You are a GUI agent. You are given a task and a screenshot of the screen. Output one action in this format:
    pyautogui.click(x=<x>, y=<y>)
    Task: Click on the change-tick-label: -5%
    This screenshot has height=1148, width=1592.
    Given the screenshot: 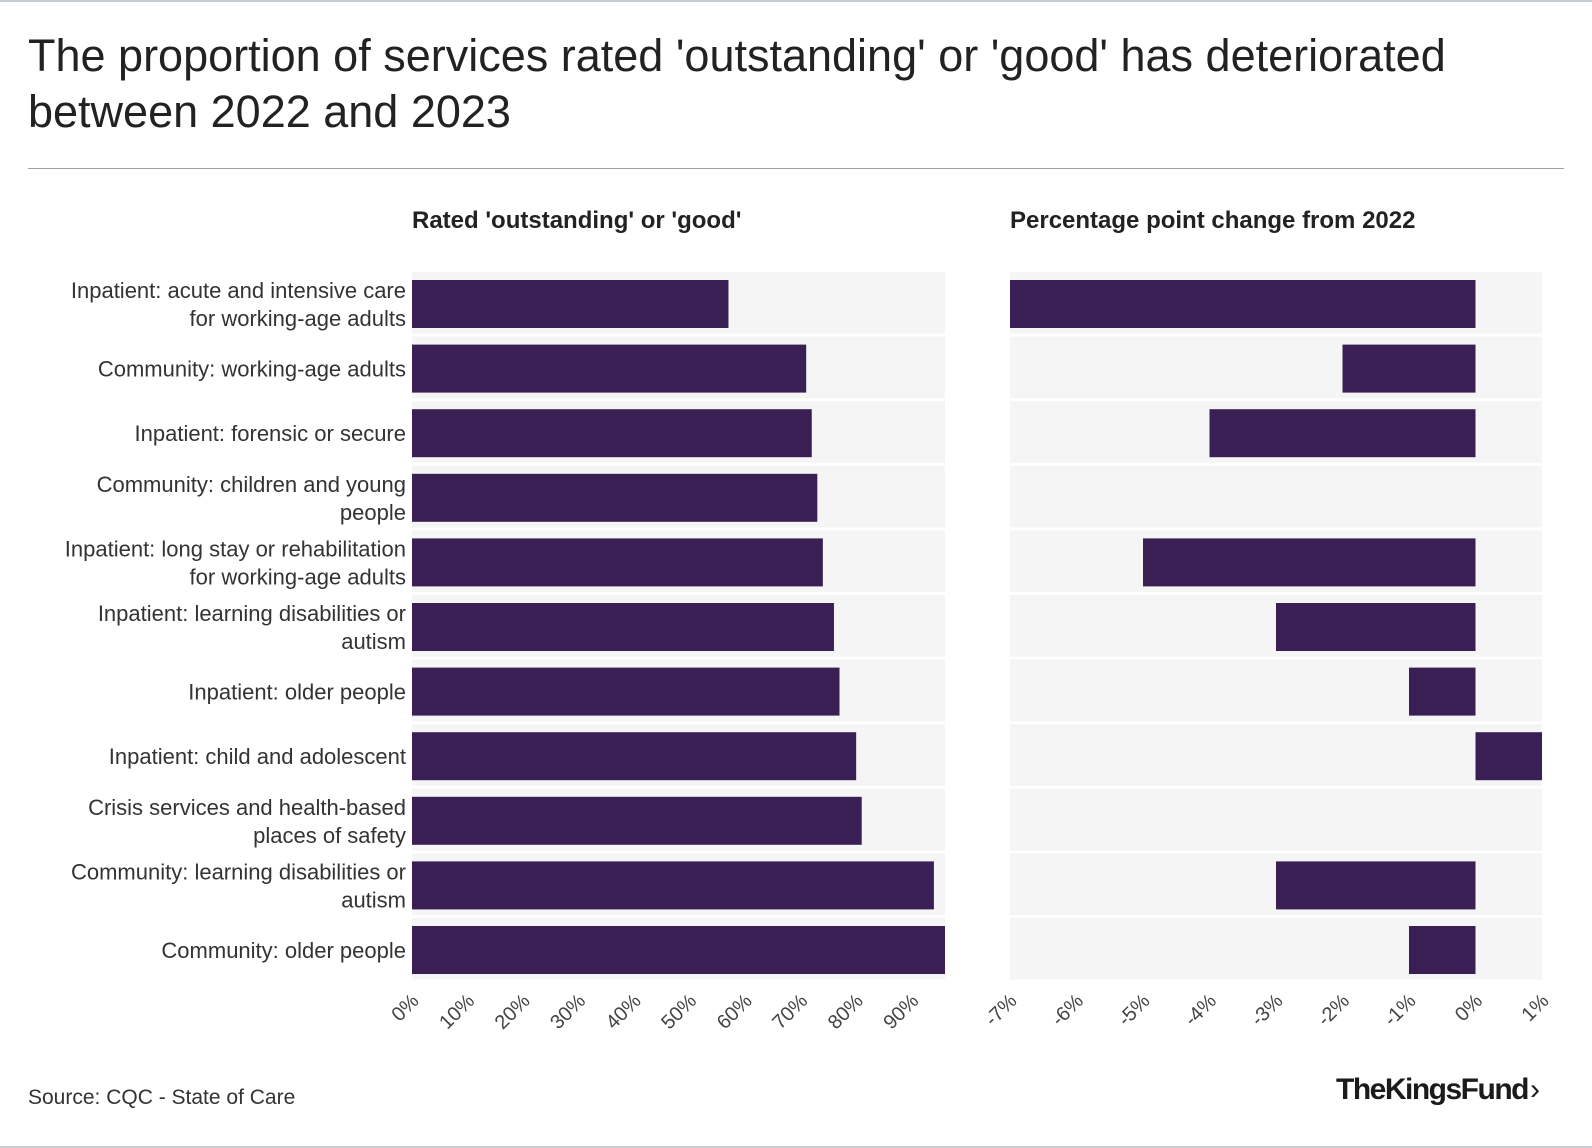 What is the action you would take?
    pyautogui.click(x=1134, y=1010)
    